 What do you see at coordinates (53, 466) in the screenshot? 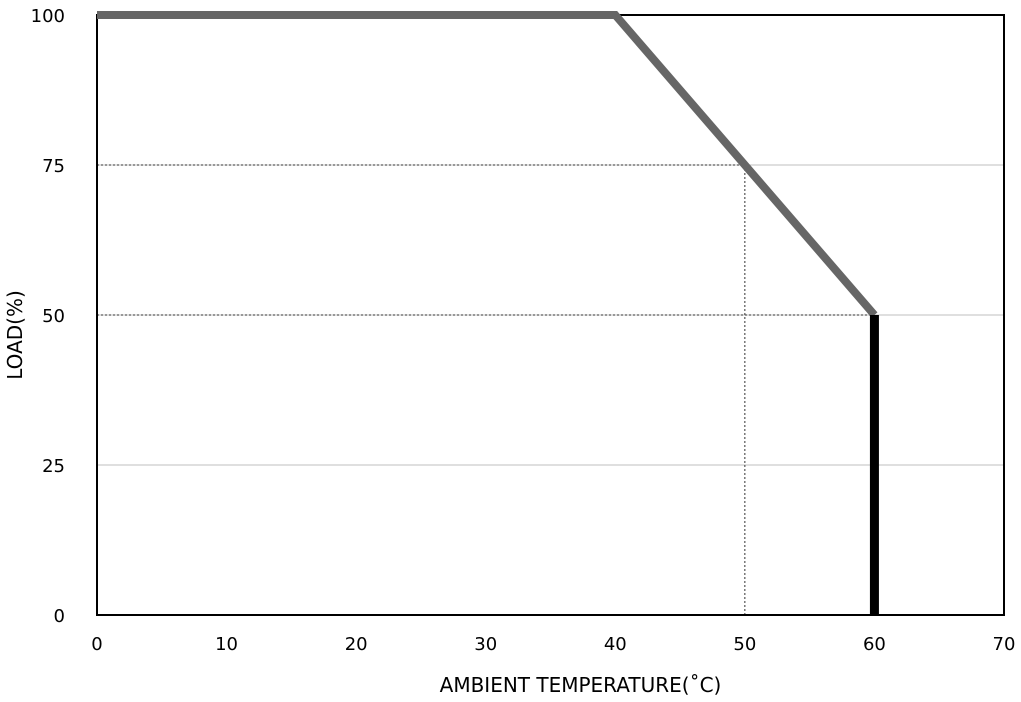
I see `y-tick-label: 25` at bounding box center [53, 466].